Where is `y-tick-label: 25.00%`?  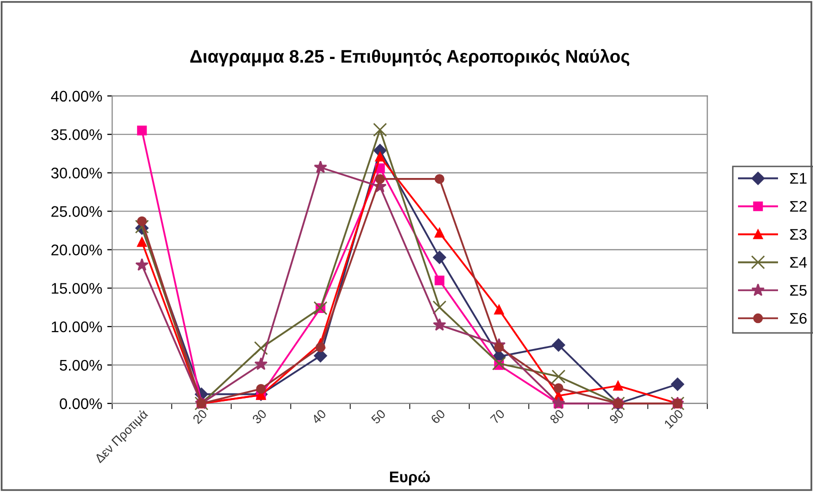
y-tick-label: 25.00% is located at coordinates (76, 211).